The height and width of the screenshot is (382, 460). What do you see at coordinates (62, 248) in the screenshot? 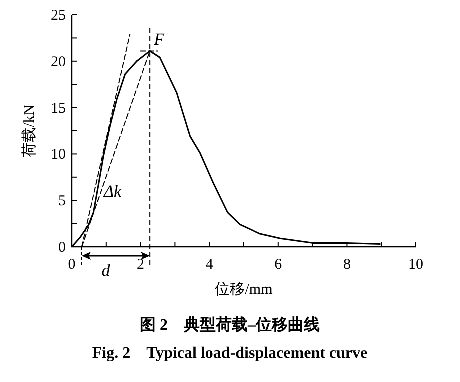
I see `y-tick-label: 0` at bounding box center [62, 248].